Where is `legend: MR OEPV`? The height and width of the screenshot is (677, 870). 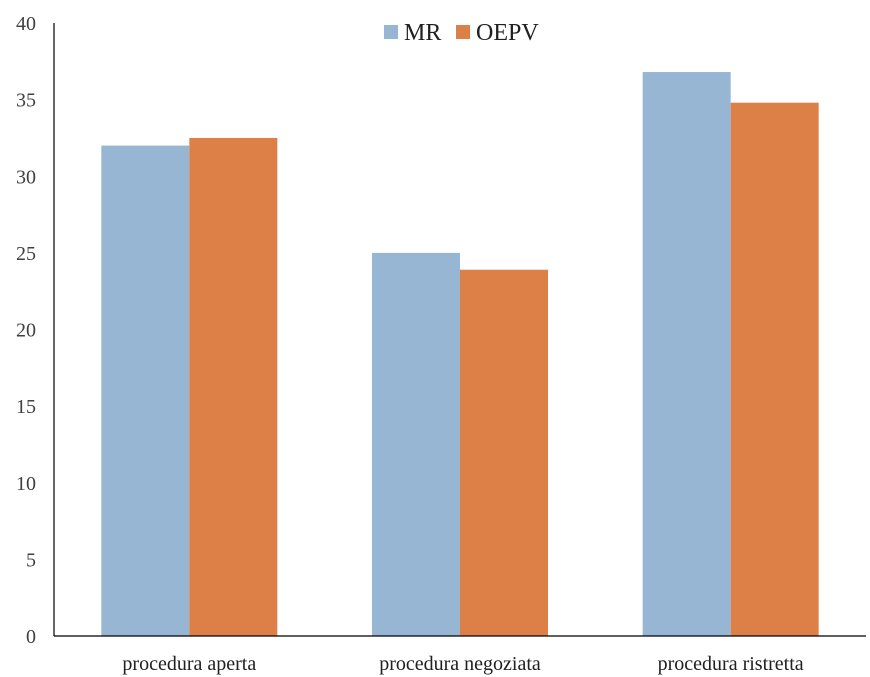
legend: MR OEPV is located at coordinates (461, 33).